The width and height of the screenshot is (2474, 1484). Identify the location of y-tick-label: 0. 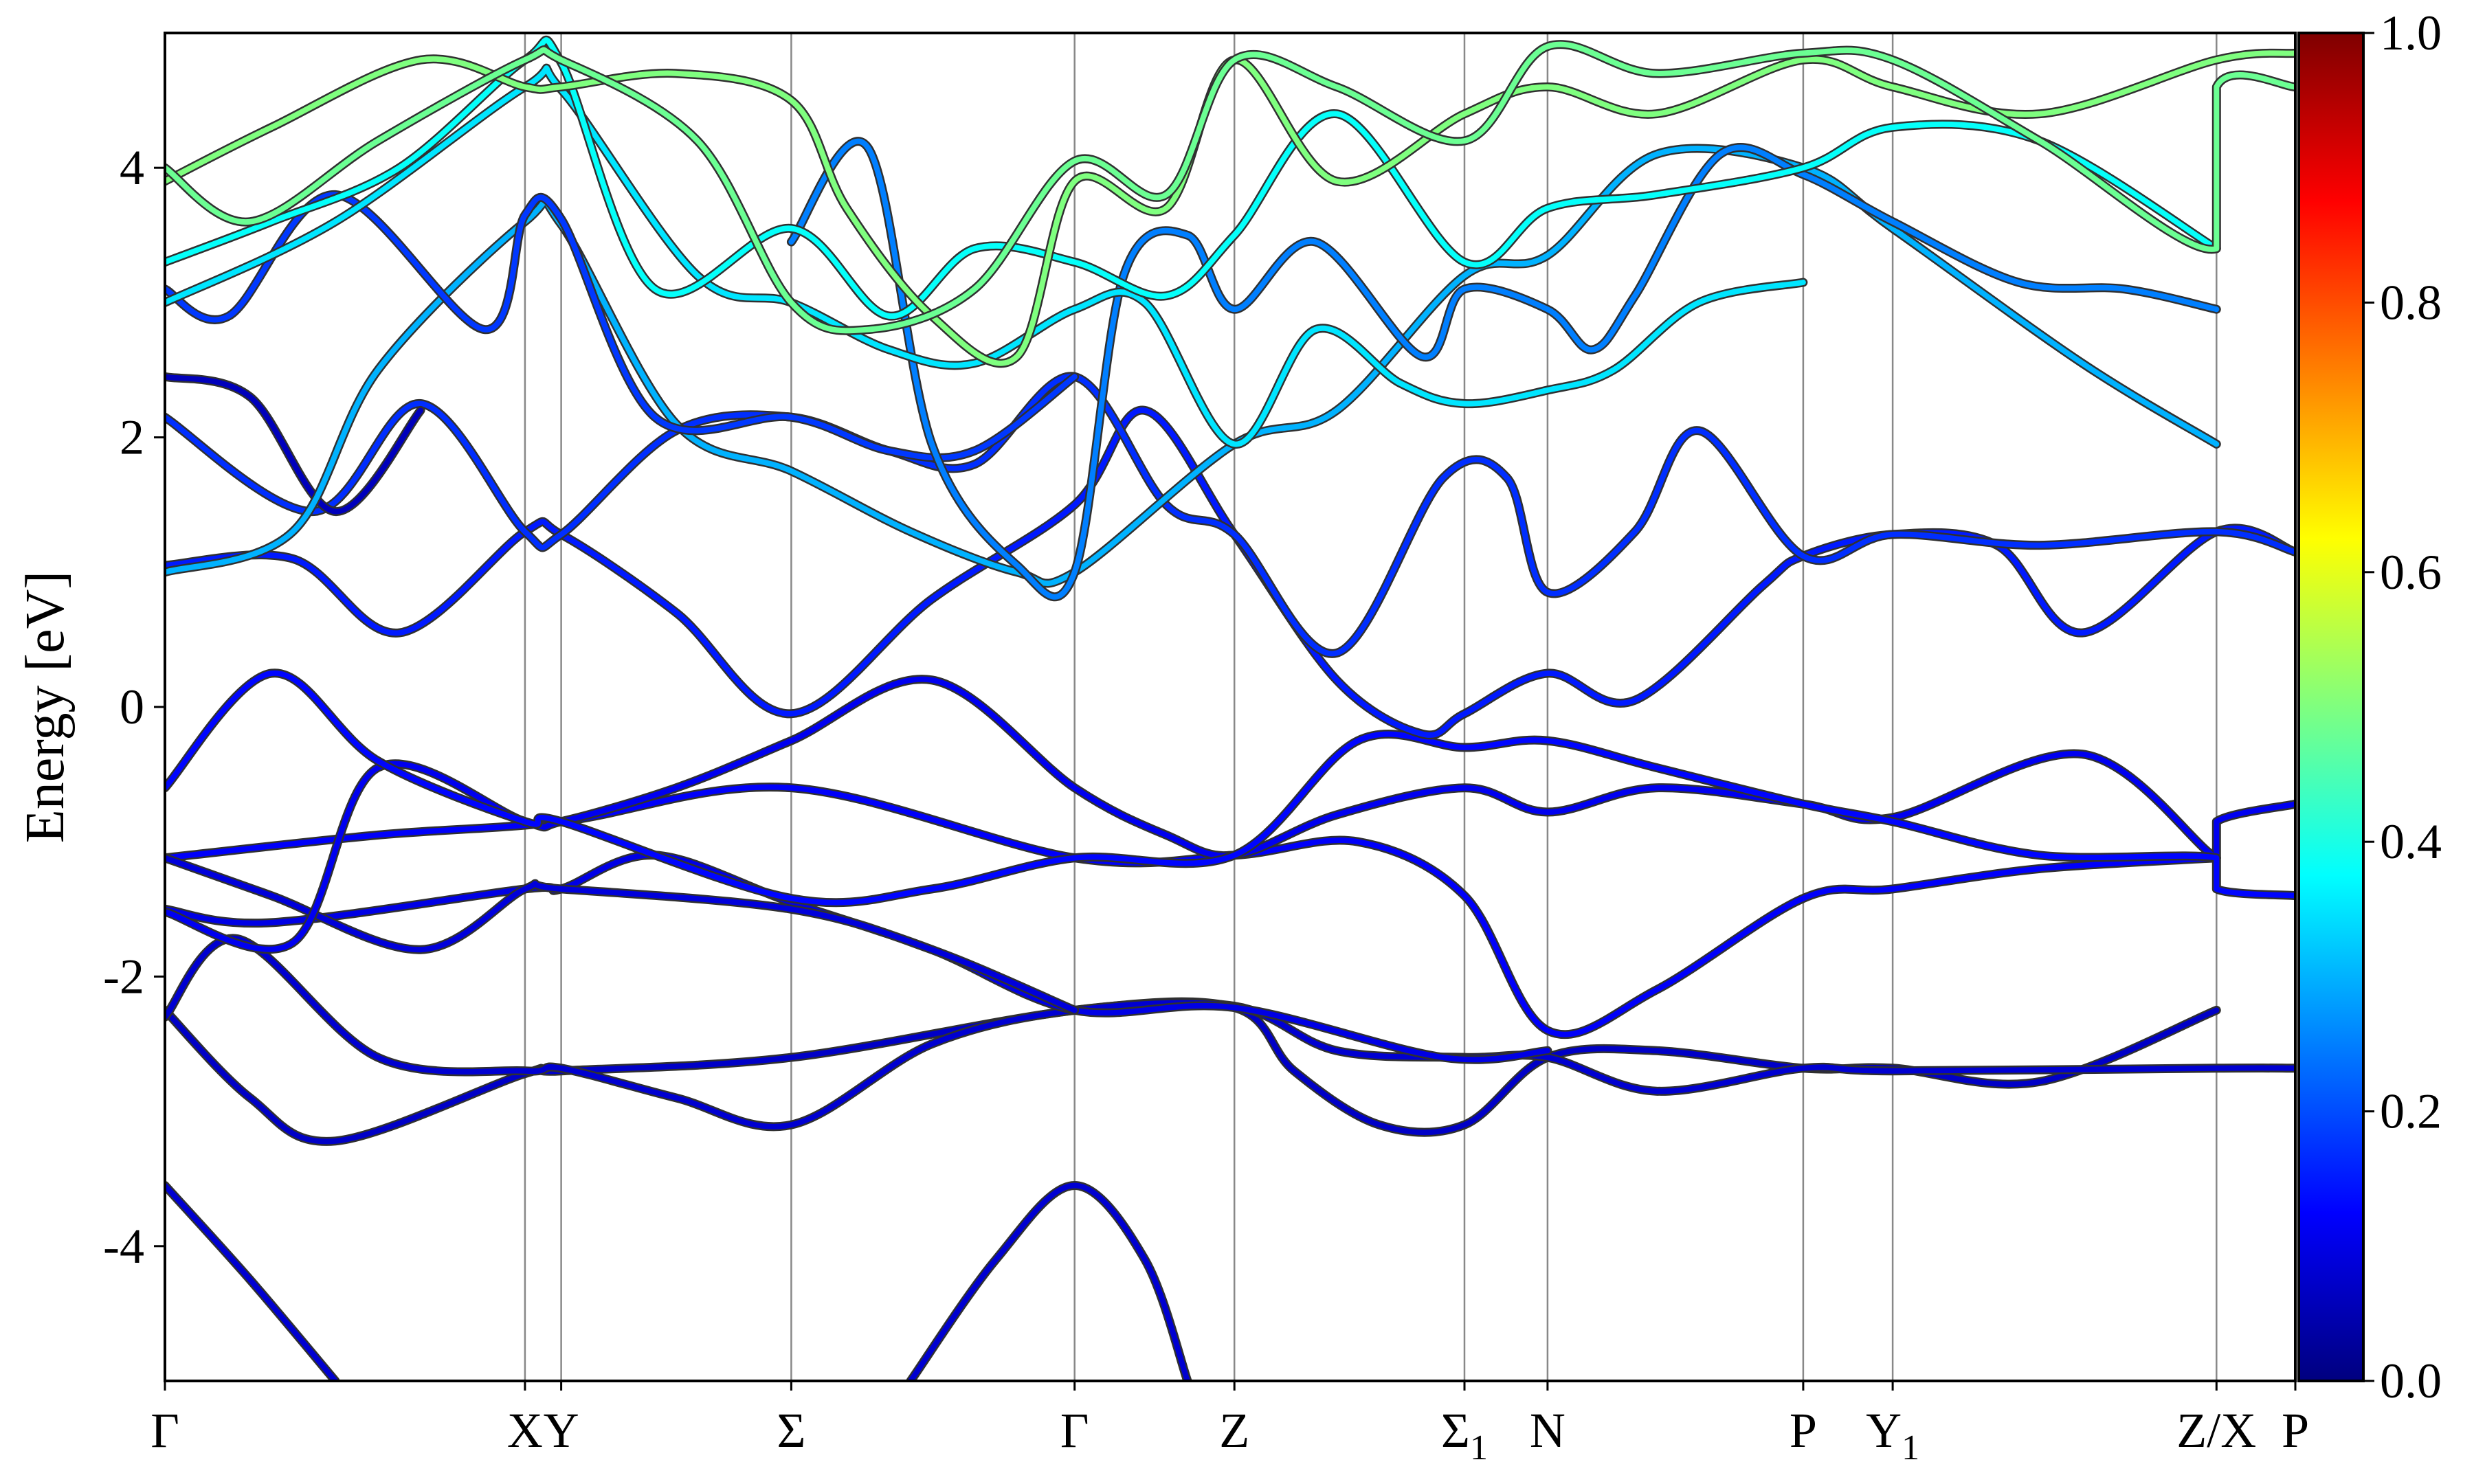
(132, 706).